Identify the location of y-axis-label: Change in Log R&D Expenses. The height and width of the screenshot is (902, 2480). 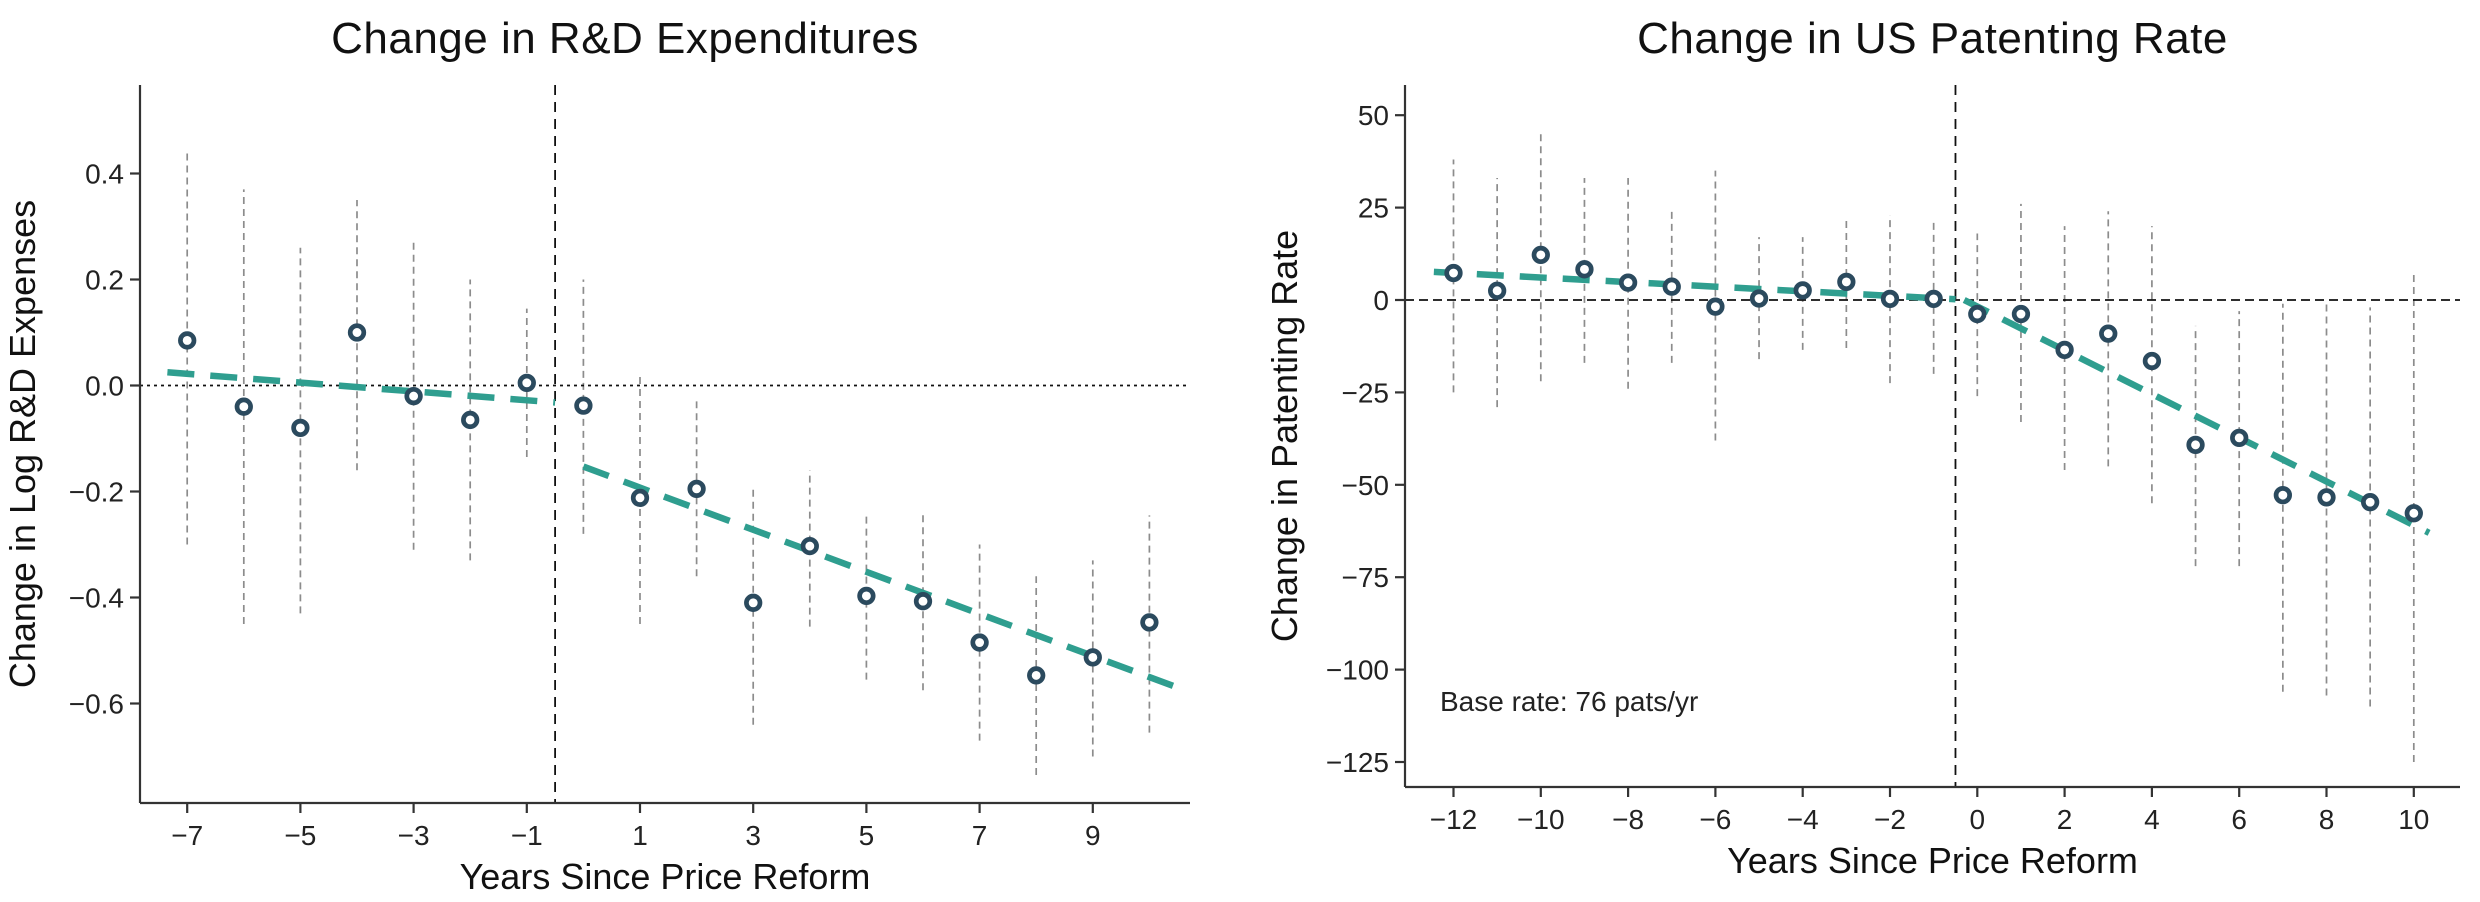
(22, 444).